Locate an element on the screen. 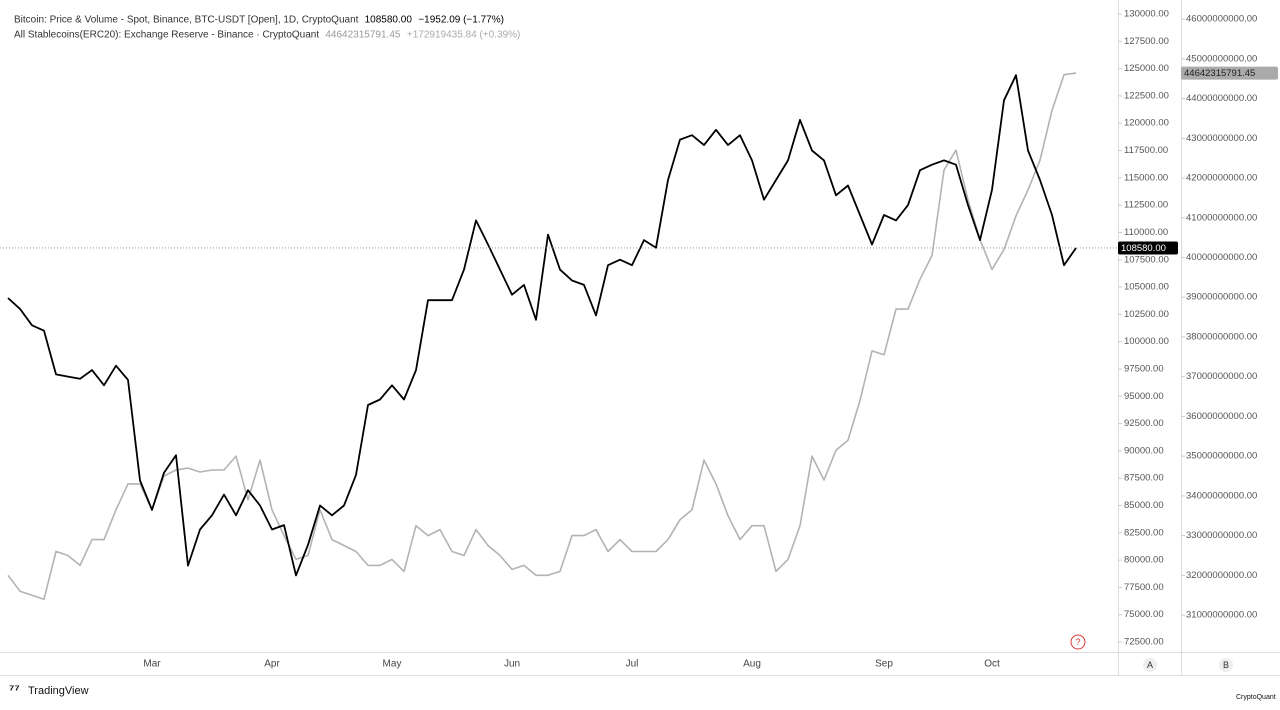  y2-tick-label: 33000000000.00 is located at coordinates (1221, 535).